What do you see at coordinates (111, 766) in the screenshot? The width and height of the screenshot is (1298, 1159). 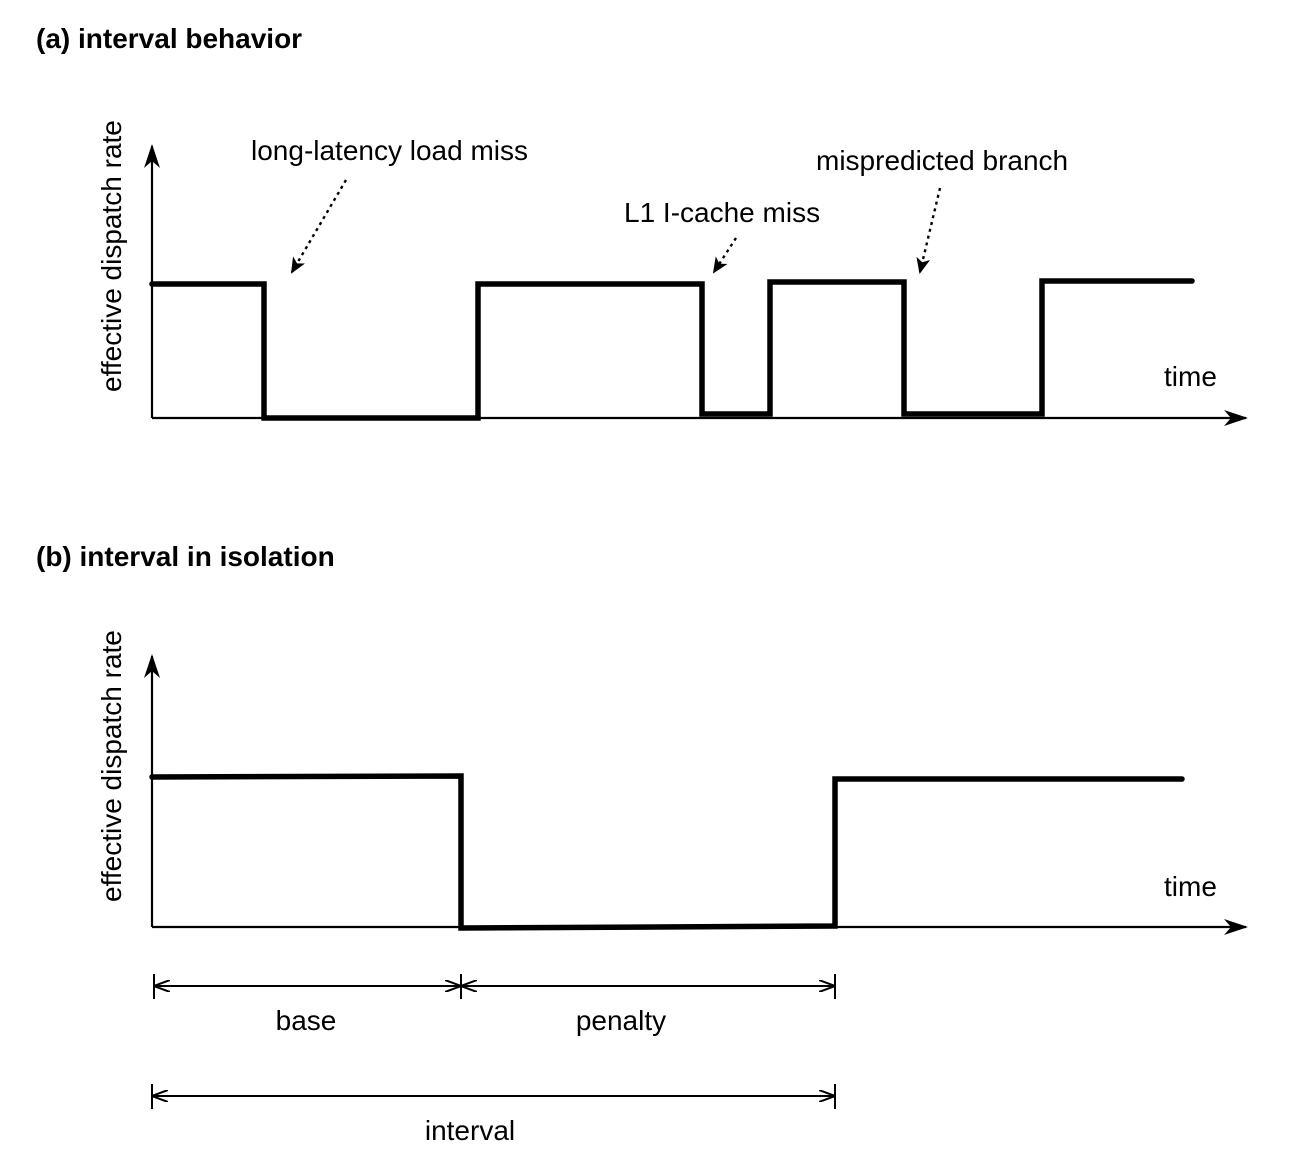 I see `panel-b-y-axis-label: effective dispatch rate` at bounding box center [111, 766].